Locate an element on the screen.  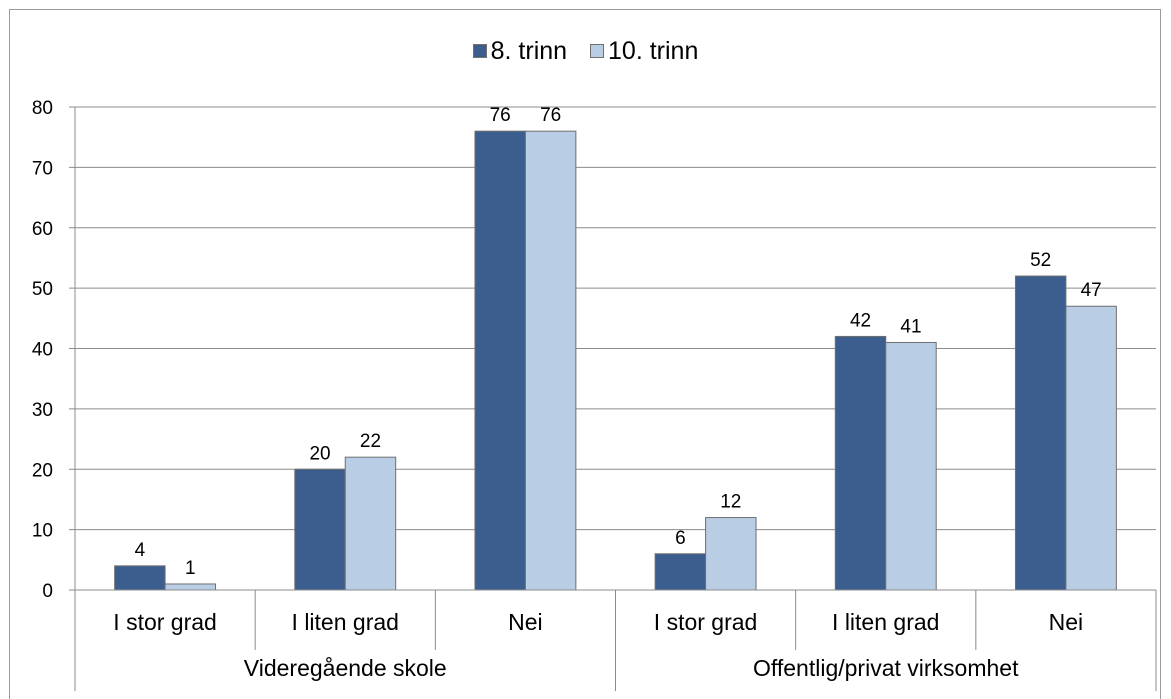
legend-label-series-2: 10. trinn is located at coordinates (653, 50).